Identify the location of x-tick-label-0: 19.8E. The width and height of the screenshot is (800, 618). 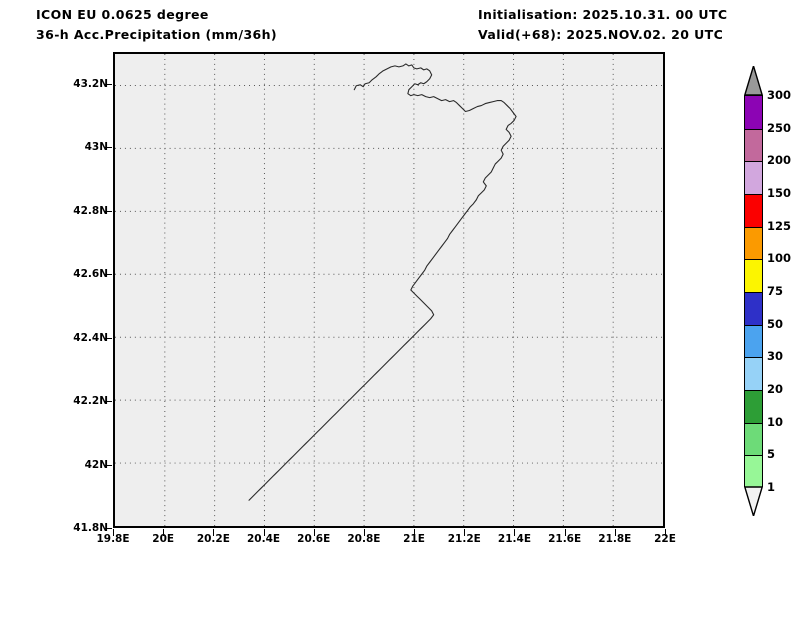
(113, 539).